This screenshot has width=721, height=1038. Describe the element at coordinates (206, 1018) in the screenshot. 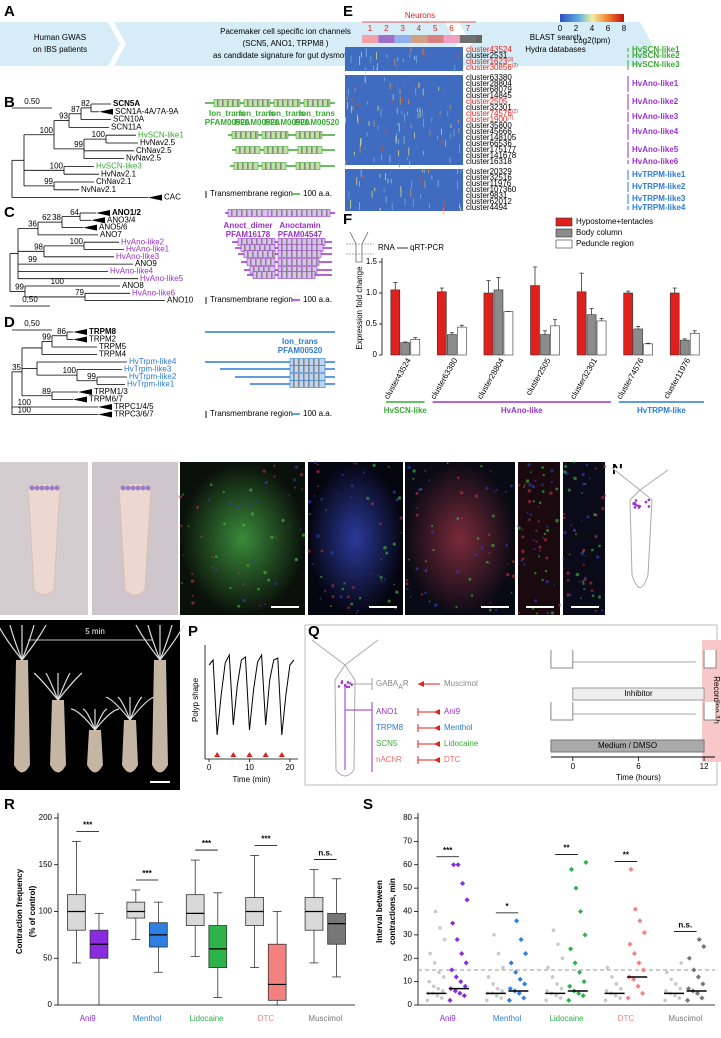

I see `x-tick-label: Lidocaine` at that location.